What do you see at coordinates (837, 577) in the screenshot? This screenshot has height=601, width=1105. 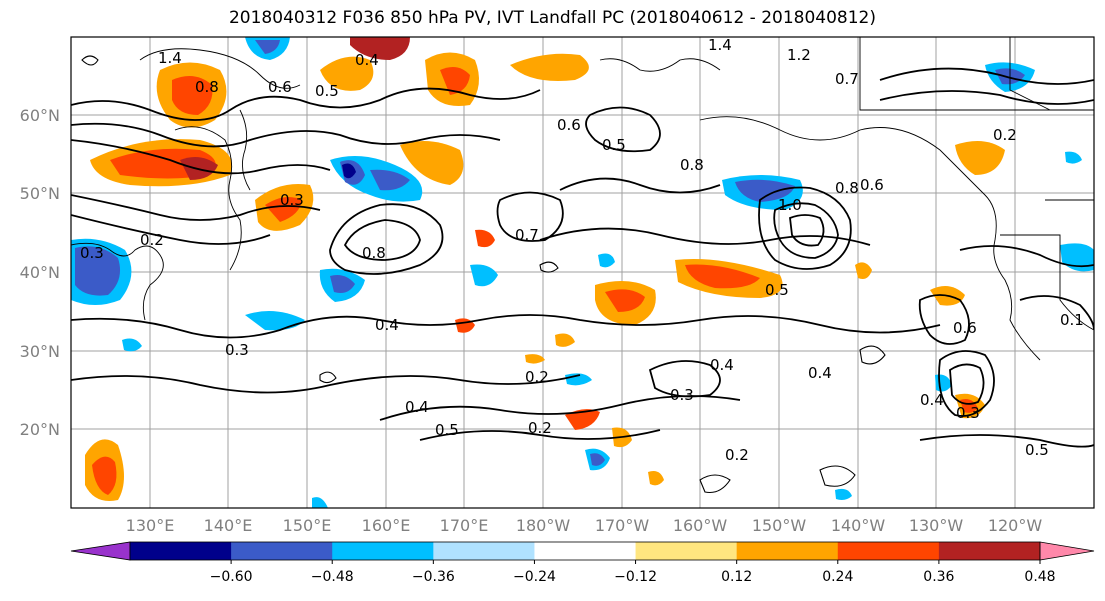 I see `colorbar-tick-label: 0.24` at bounding box center [837, 577].